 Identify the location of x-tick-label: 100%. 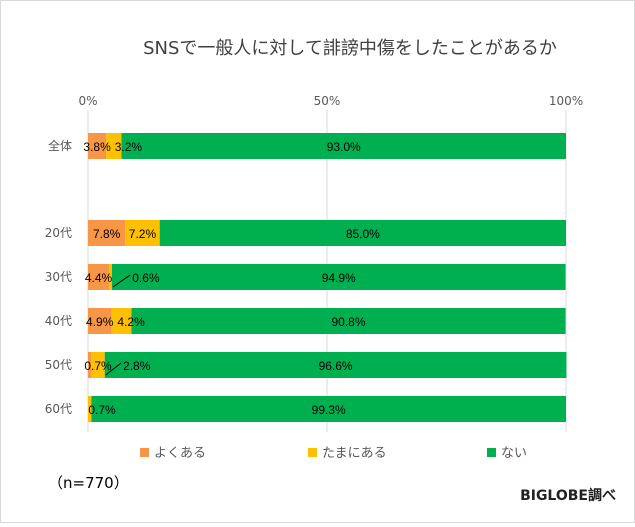
(566, 101).